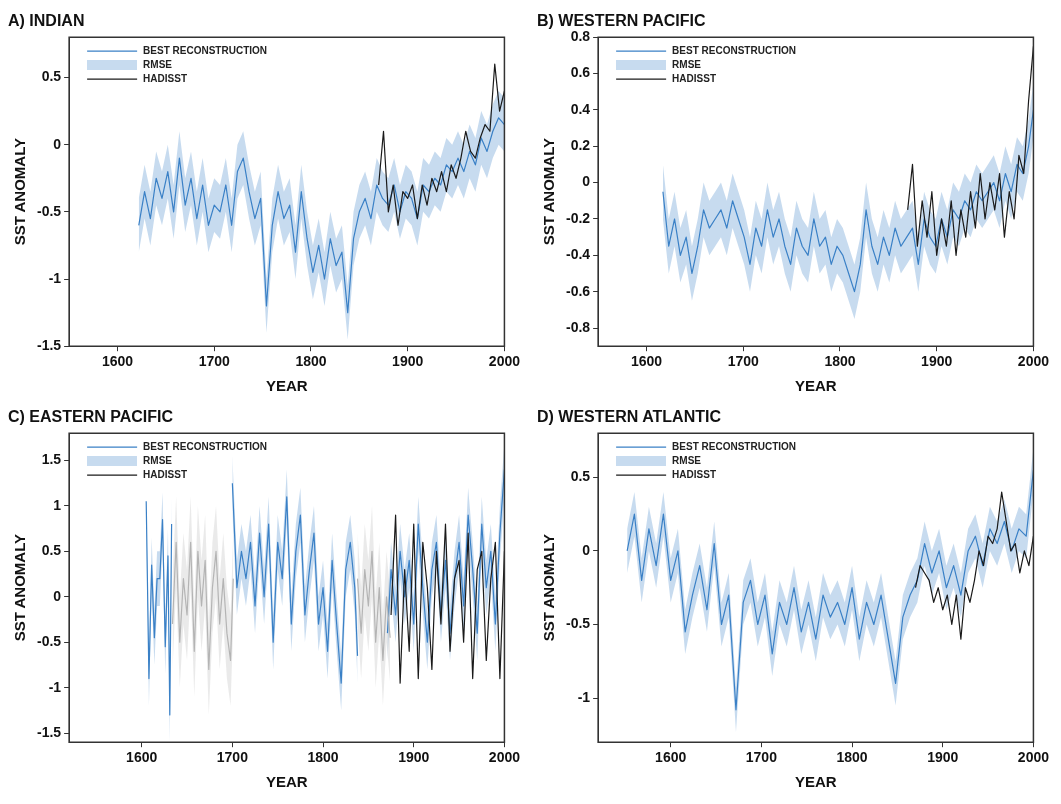 This screenshot has height=804, width=1061. What do you see at coordinates (622, 21) in the screenshot?
I see `chart-title: B) WESTERN PACIFIC` at bounding box center [622, 21].